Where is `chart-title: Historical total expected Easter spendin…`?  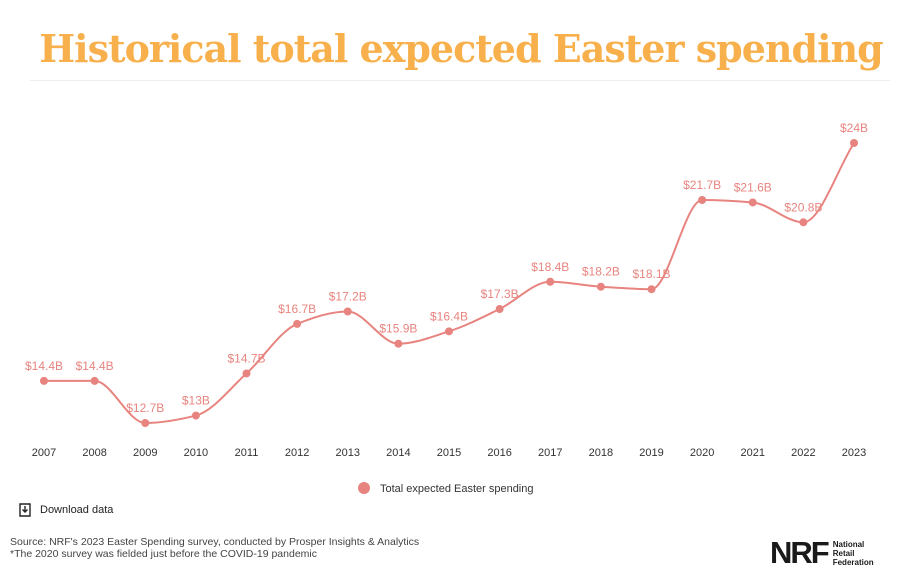 chart-title: Historical total expected Easter spendin… is located at coordinates (461, 48).